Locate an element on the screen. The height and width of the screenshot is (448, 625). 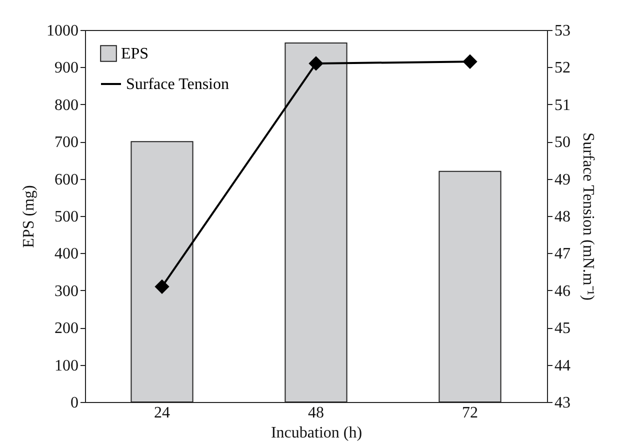
y-tick-label: 600 is located at coordinates (66, 179).